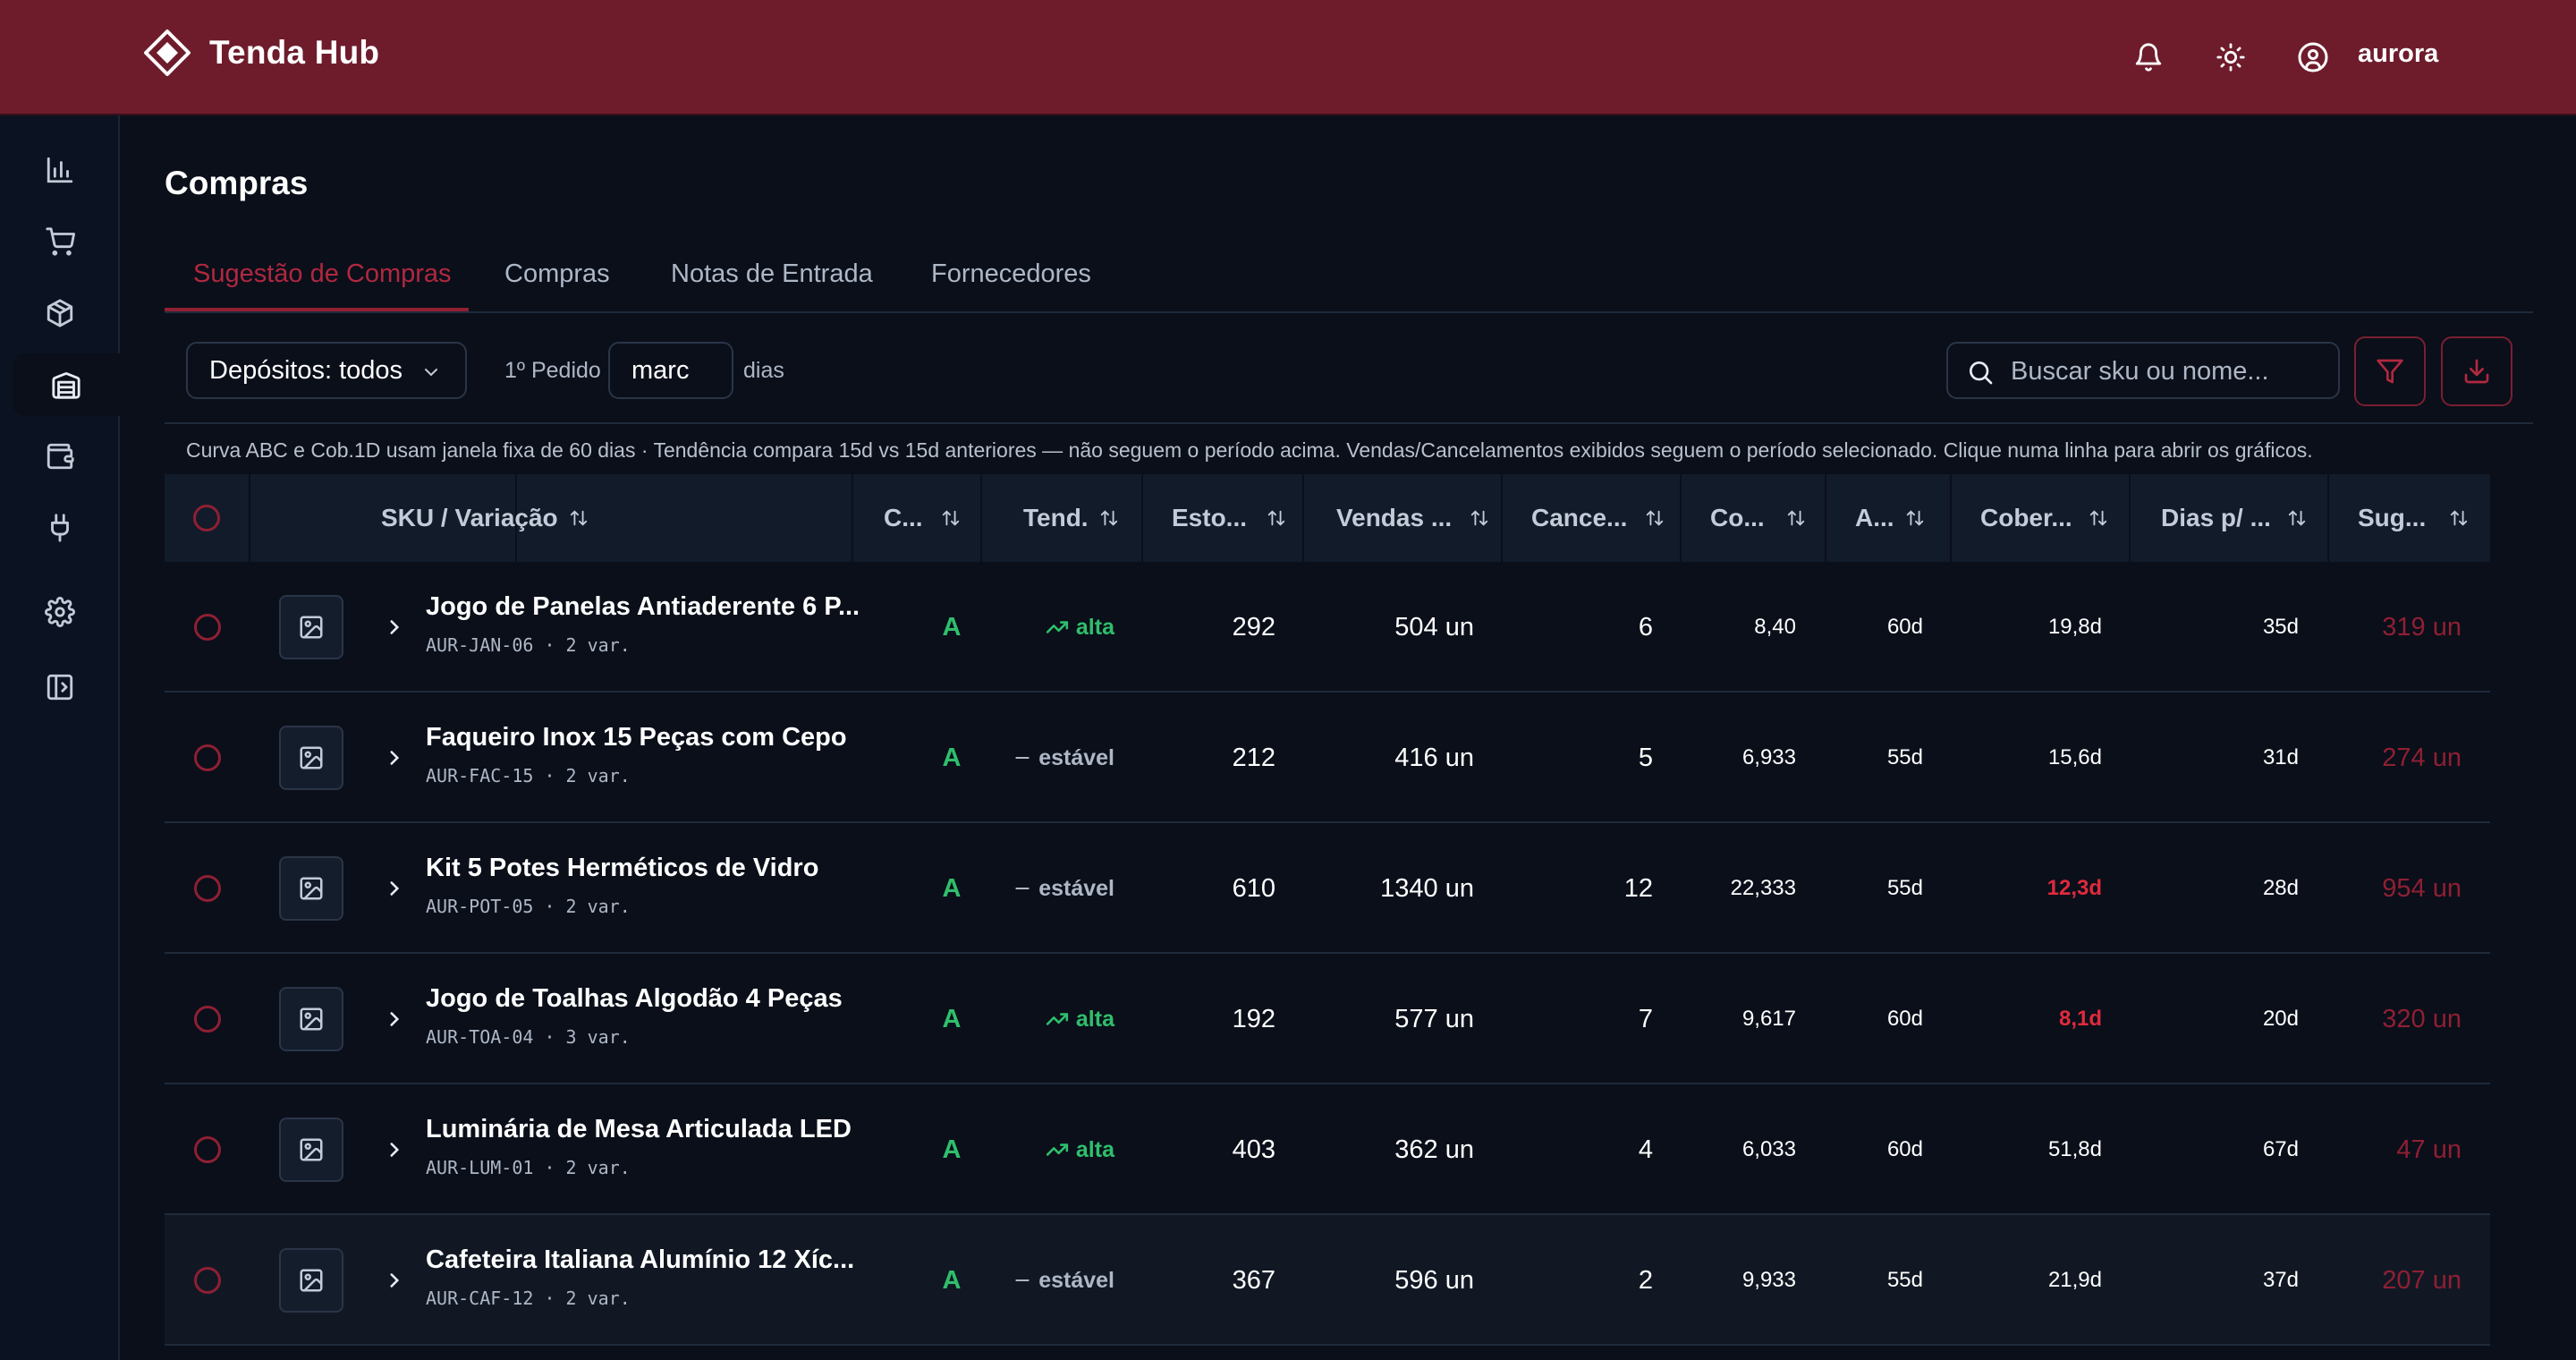 Image resolution: width=2576 pixels, height=1360 pixels. What do you see at coordinates (1775, 627) in the screenshot?
I see `cob1d-value: 8,40` at bounding box center [1775, 627].